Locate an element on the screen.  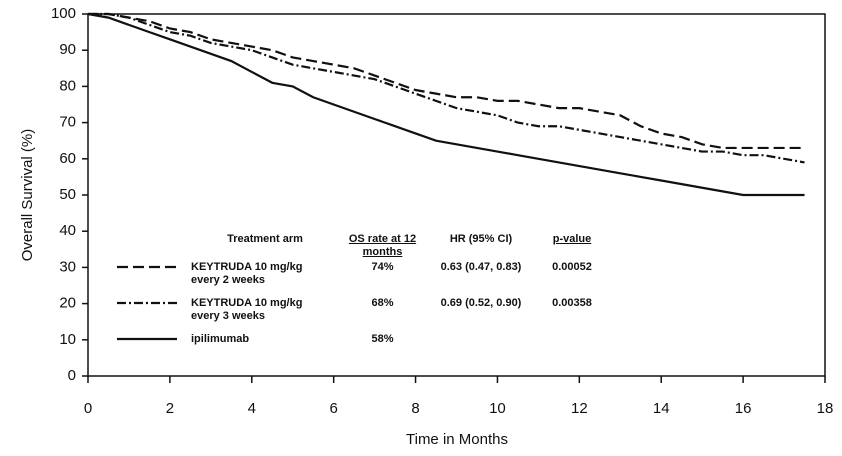
y-tick-label: 60 is located at coordinates (67, 158).